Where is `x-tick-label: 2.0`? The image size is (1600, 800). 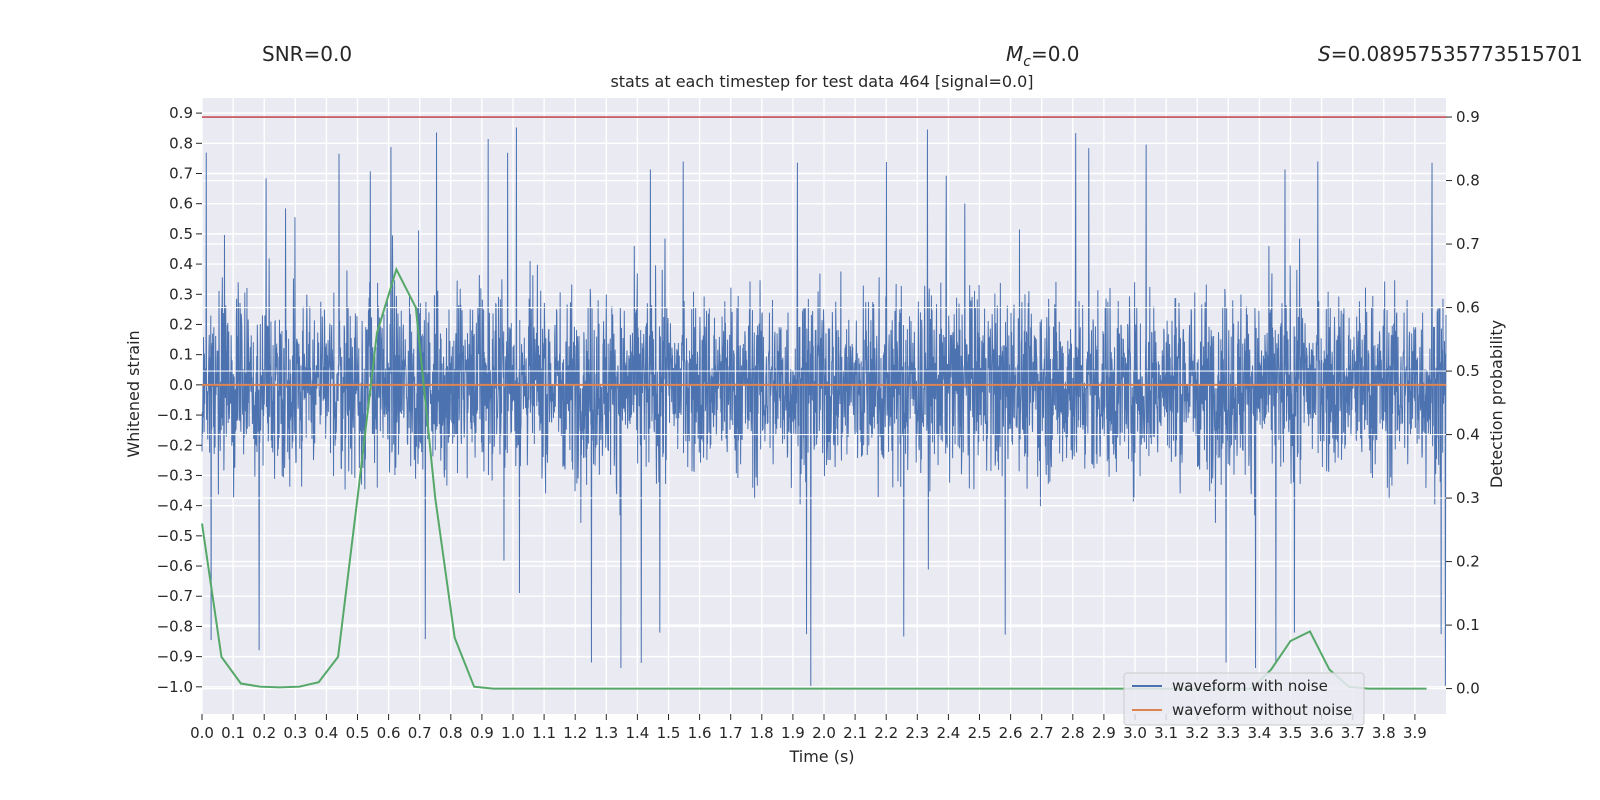
x-tick-label: 2.0 is located at coordinates (824, 733).